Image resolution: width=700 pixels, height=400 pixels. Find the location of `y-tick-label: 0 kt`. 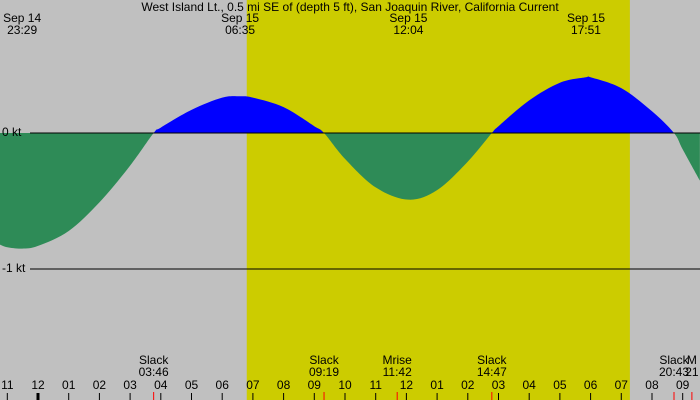

y-tick-label: 0 kt is located at coordinates (12, 132).